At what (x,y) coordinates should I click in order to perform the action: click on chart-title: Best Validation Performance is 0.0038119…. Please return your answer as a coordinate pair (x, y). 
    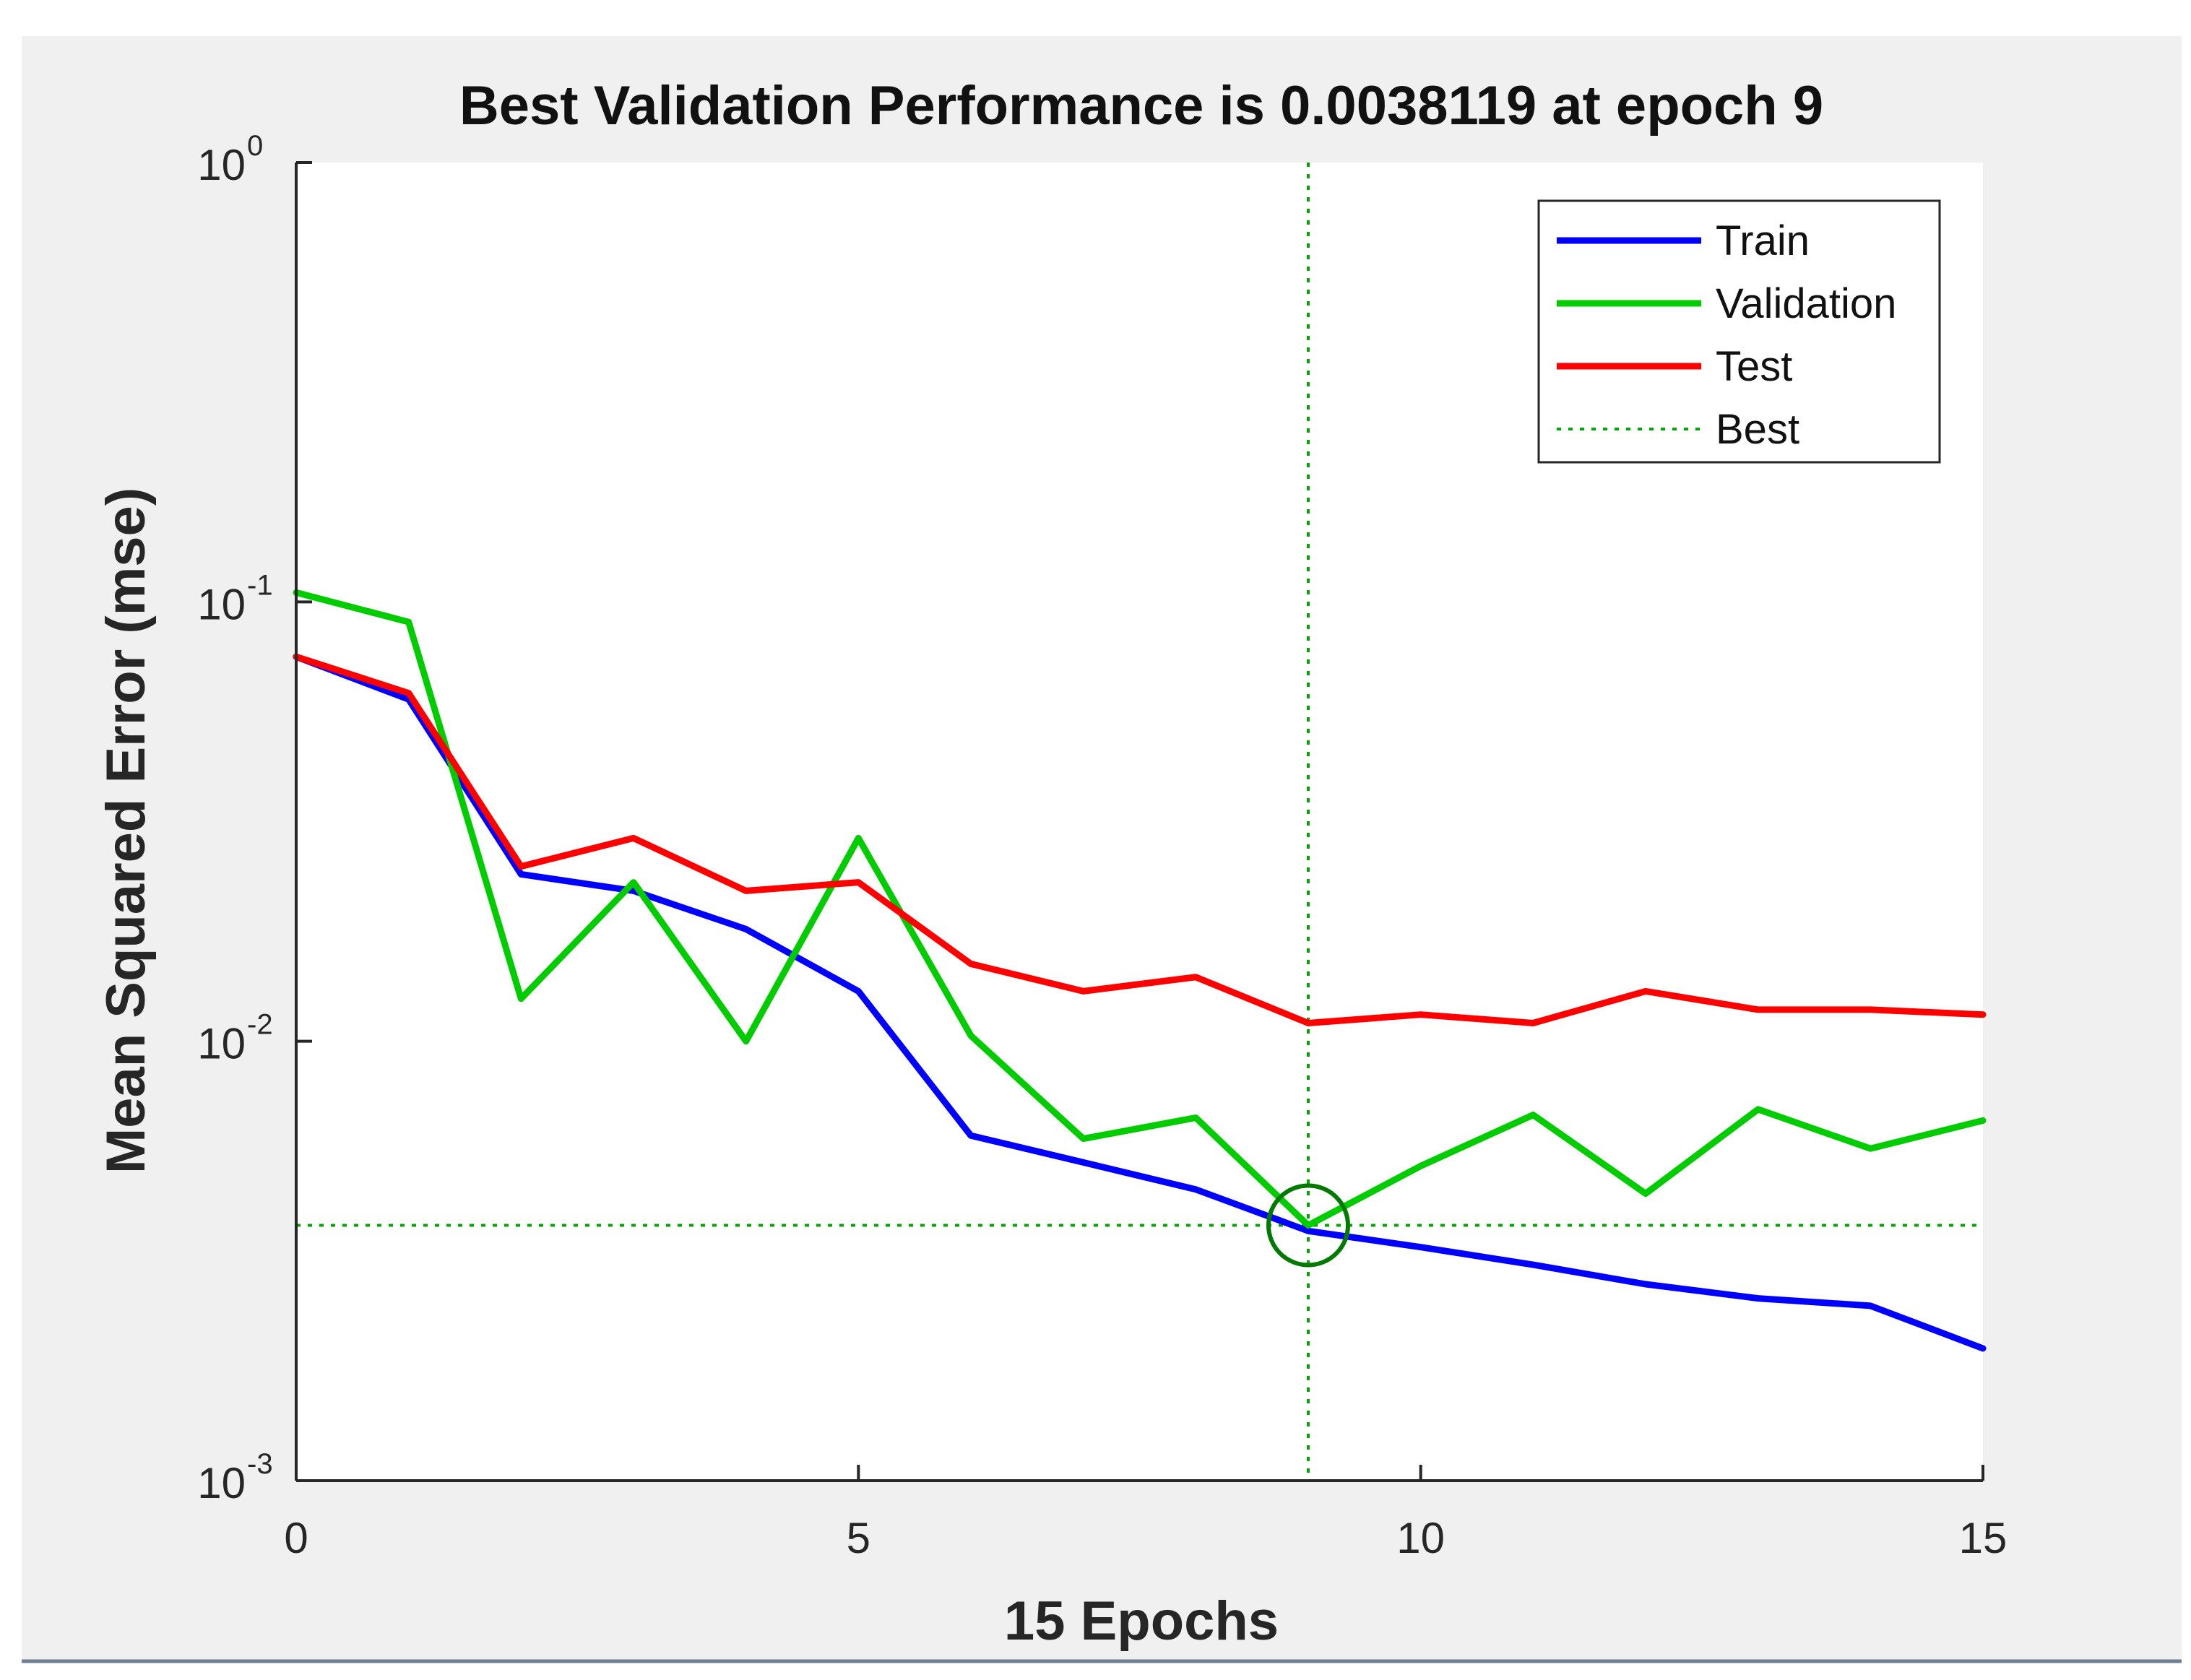
    Looking at the image, I should click on (1141, 106).